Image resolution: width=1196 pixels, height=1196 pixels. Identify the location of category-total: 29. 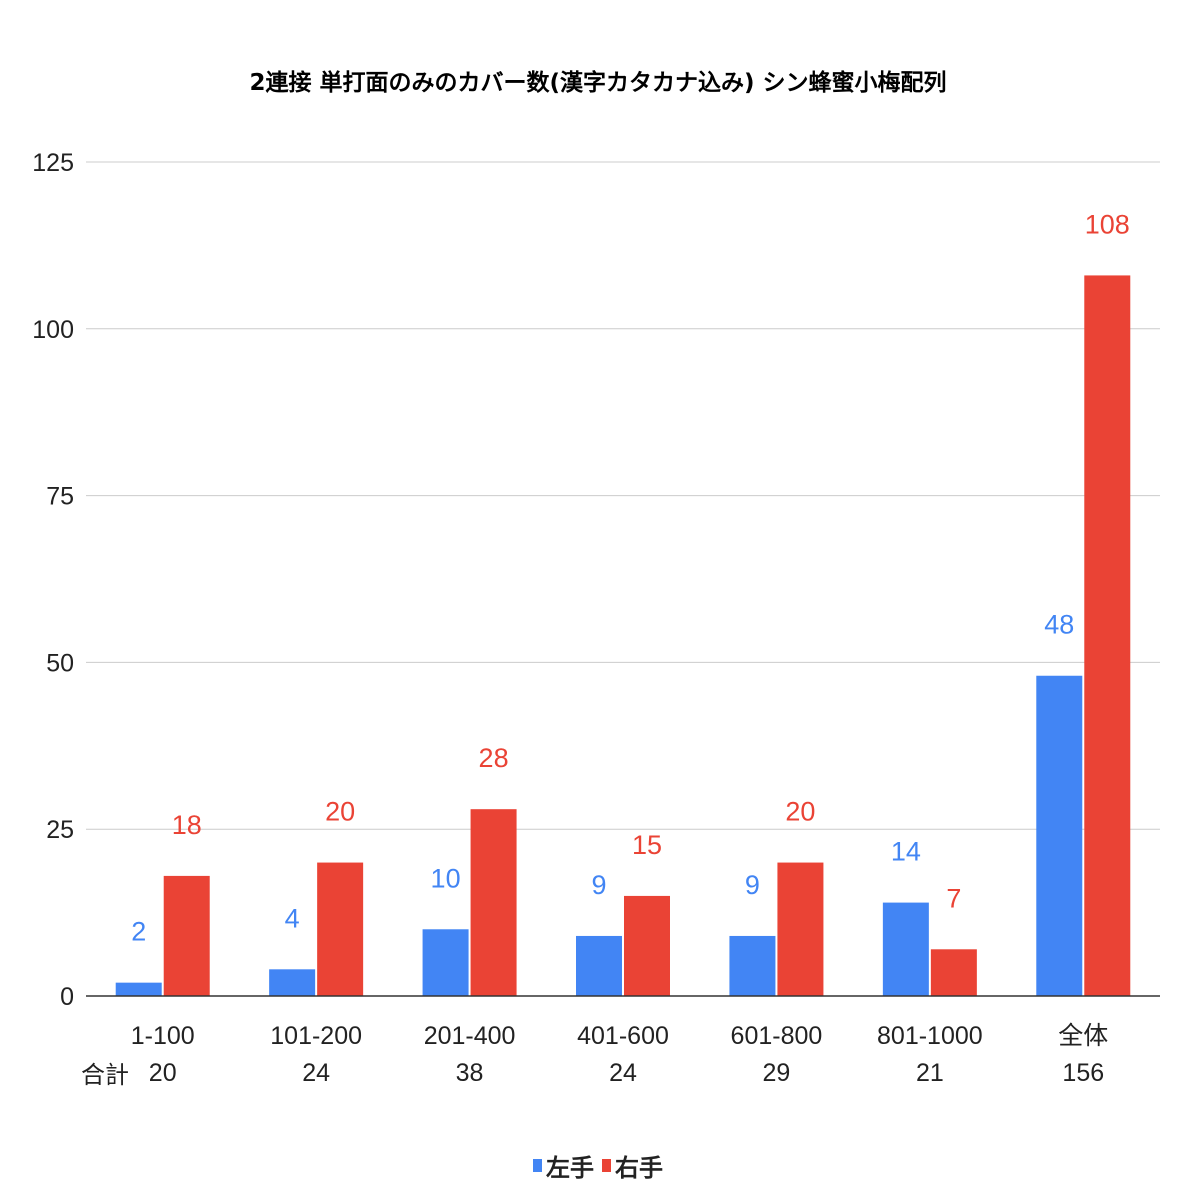
(777, 1073).